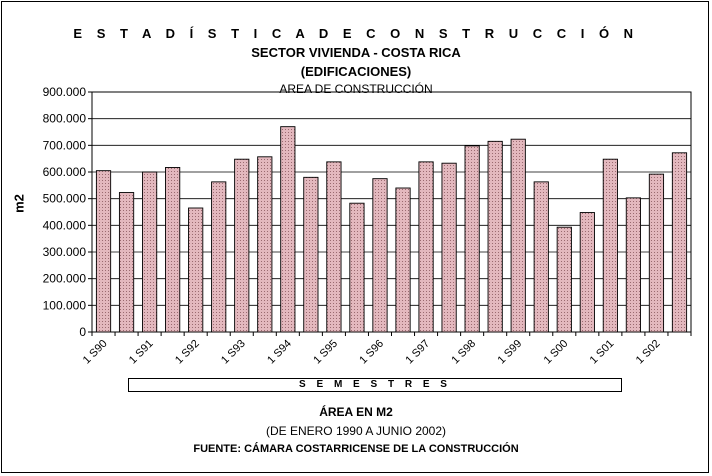 This screenshot has height=476, width=712. Describe the element at coordinates (141, 352) in the screenshot. I see `x-tick-label: 1 S91` at that location.